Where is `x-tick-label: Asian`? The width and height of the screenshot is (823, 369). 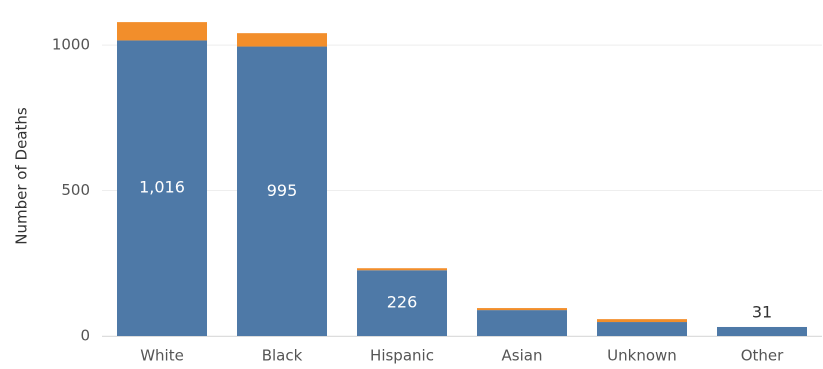
x-tick-label: Asian is located at coordinates (522, 356).